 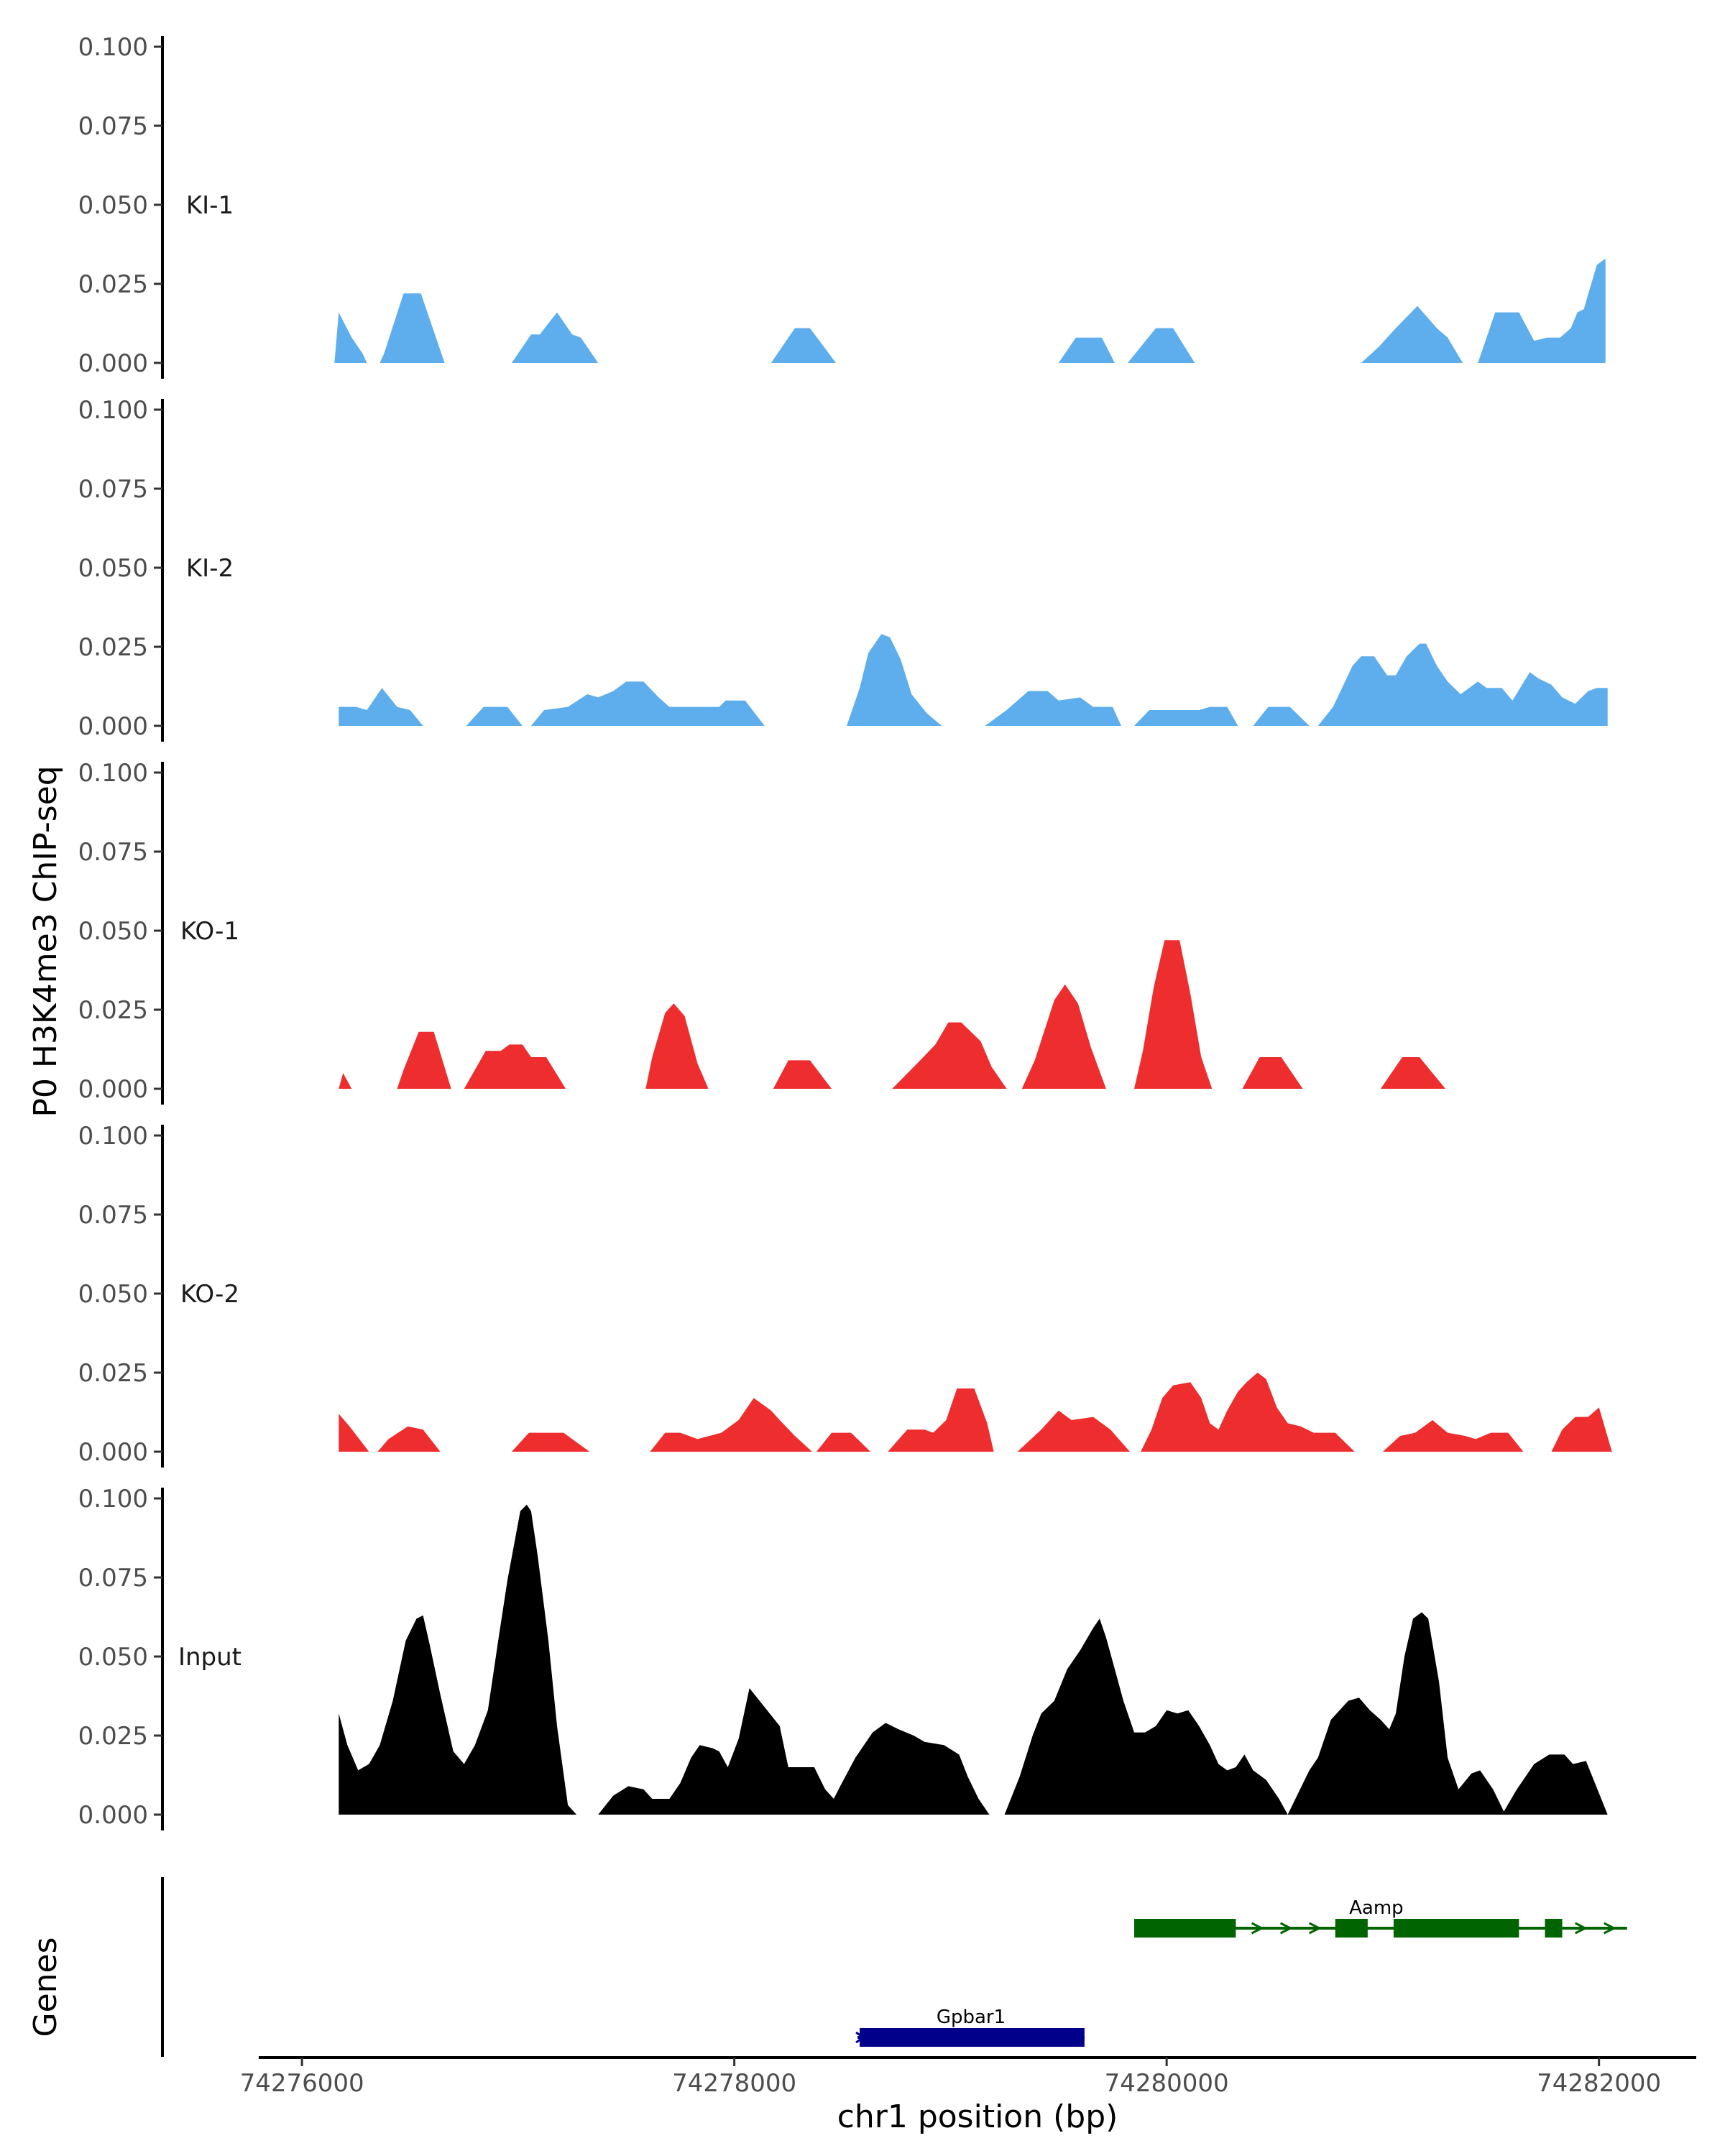 What do you see at coordinates (209, 1294) in the screenshot?
I see `track-label: KO-2` at bounding box center [209, 1294].